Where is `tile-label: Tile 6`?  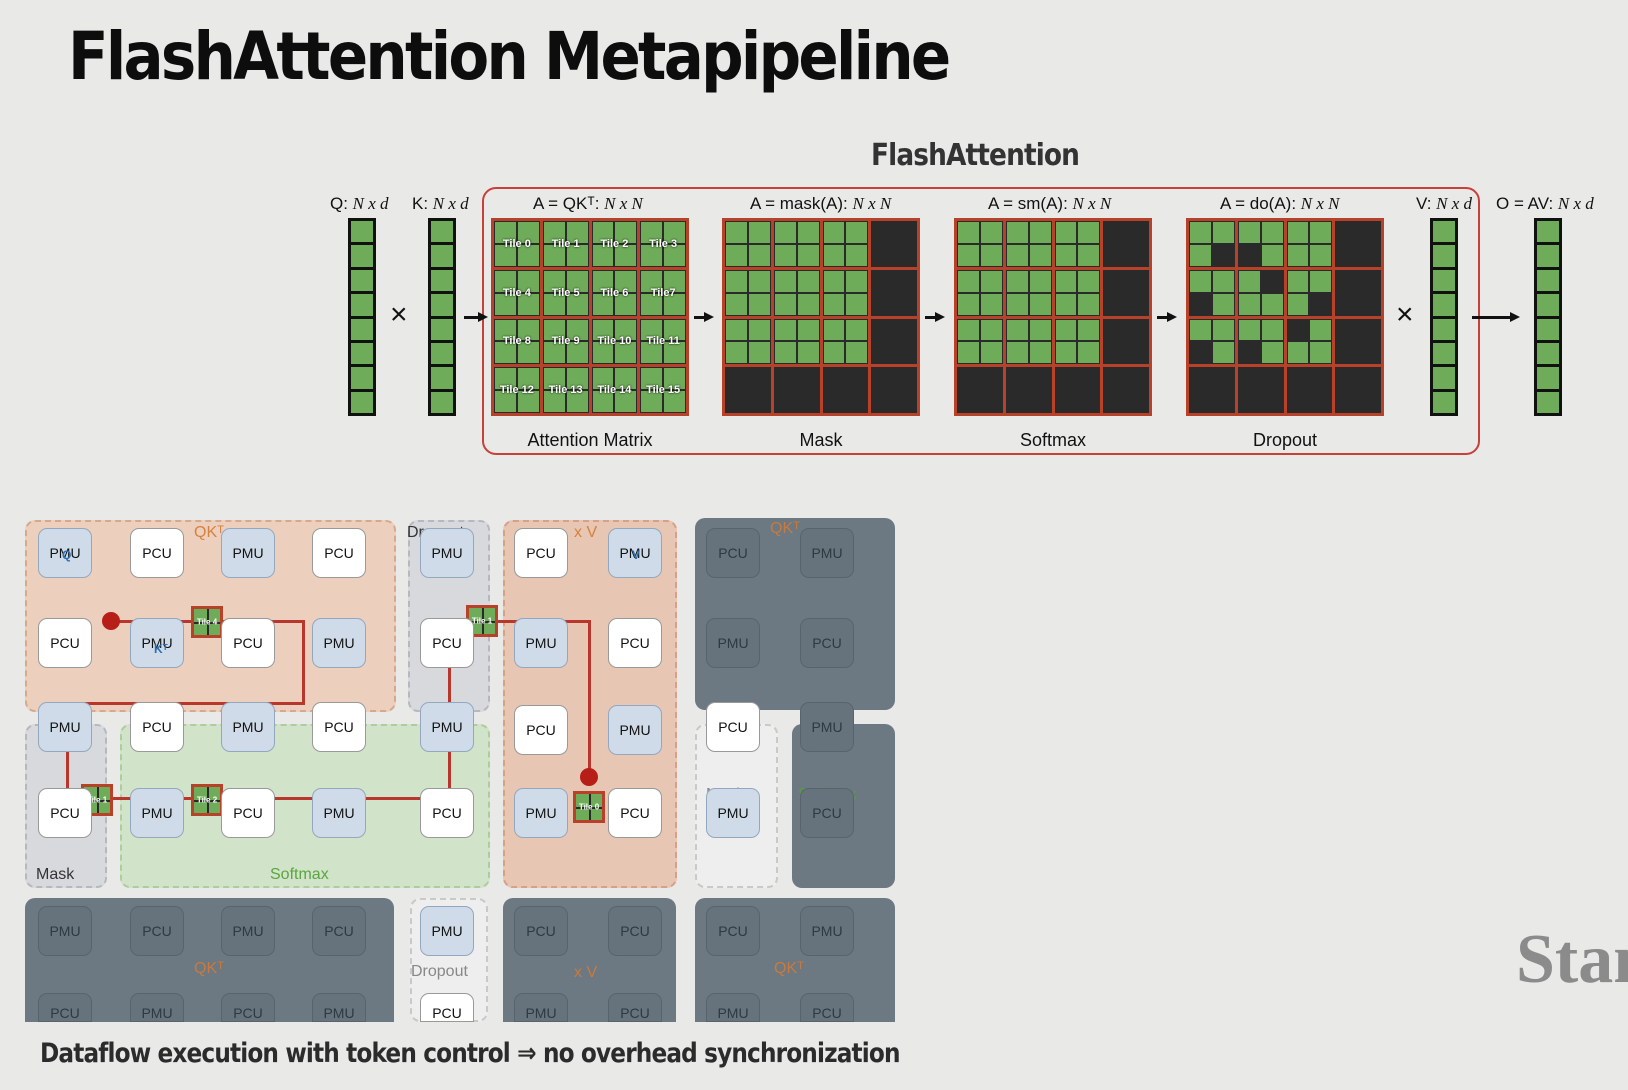 tile-label: Tile 6 is located at coordinates (614, 292).